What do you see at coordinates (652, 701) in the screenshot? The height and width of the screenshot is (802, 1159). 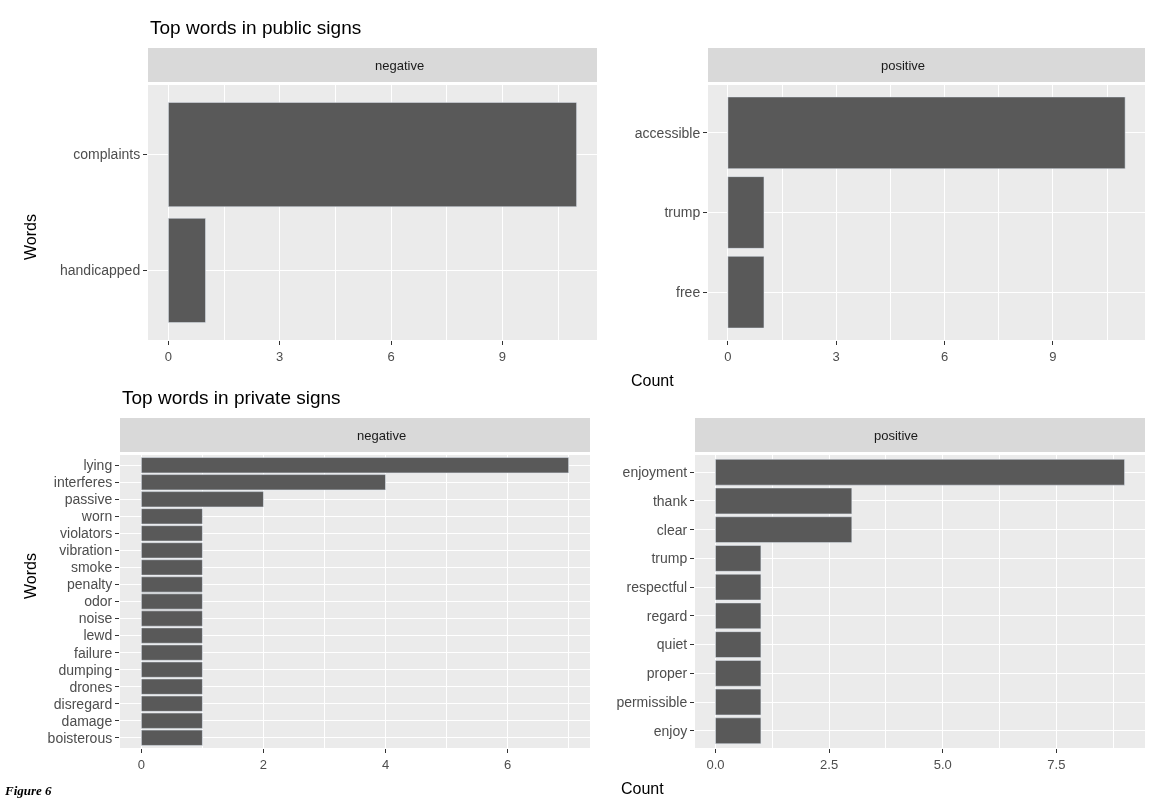 I see `y-tick-label: permissible` at bounding box center [652, 701].